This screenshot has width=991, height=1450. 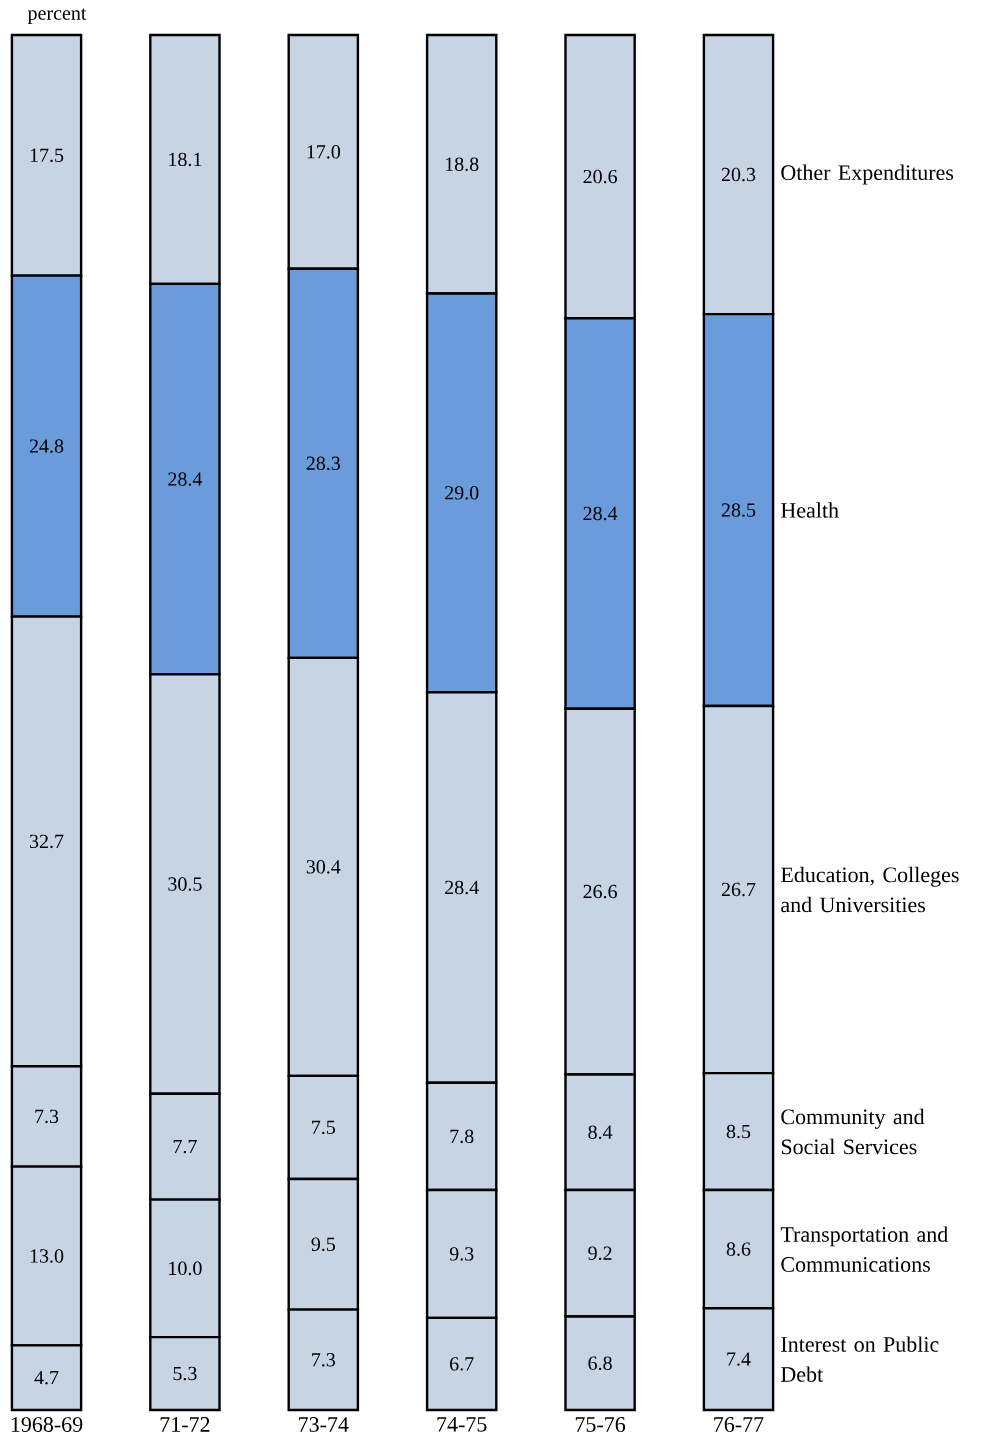 What do you see at coordinates (738, 174) in the screenshot?
I see `data-label: 20.3` at bounding box center [738, 174].